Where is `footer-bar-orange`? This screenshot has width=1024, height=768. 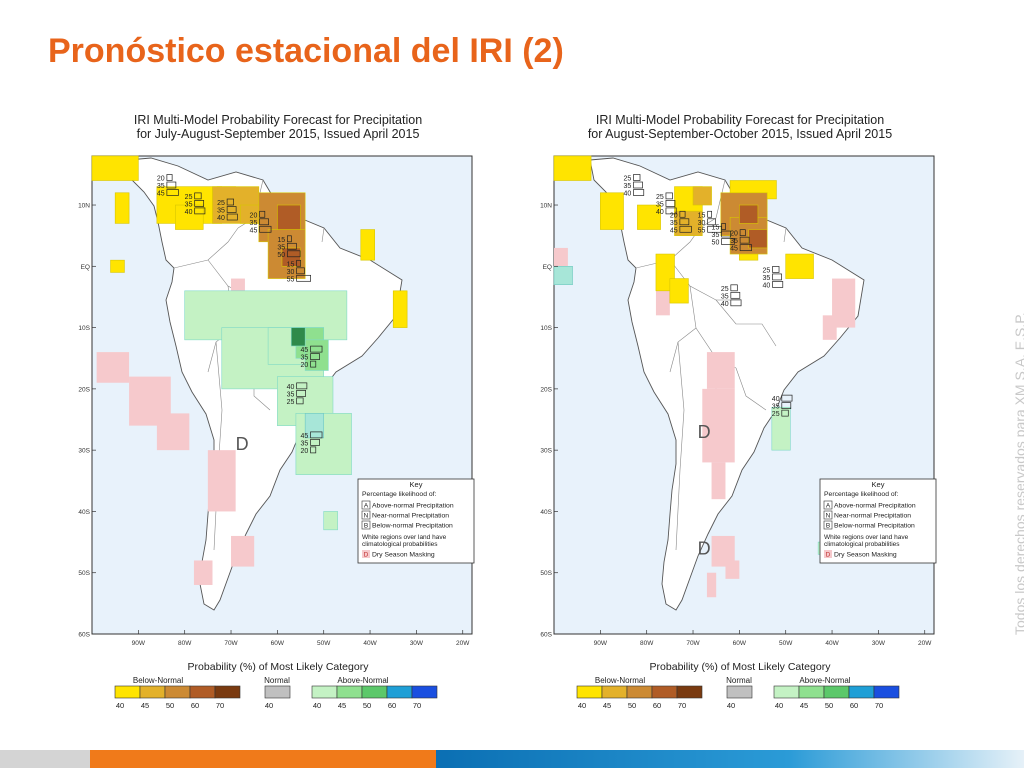
footer-bar-orange is located at coordinates (263, 759).